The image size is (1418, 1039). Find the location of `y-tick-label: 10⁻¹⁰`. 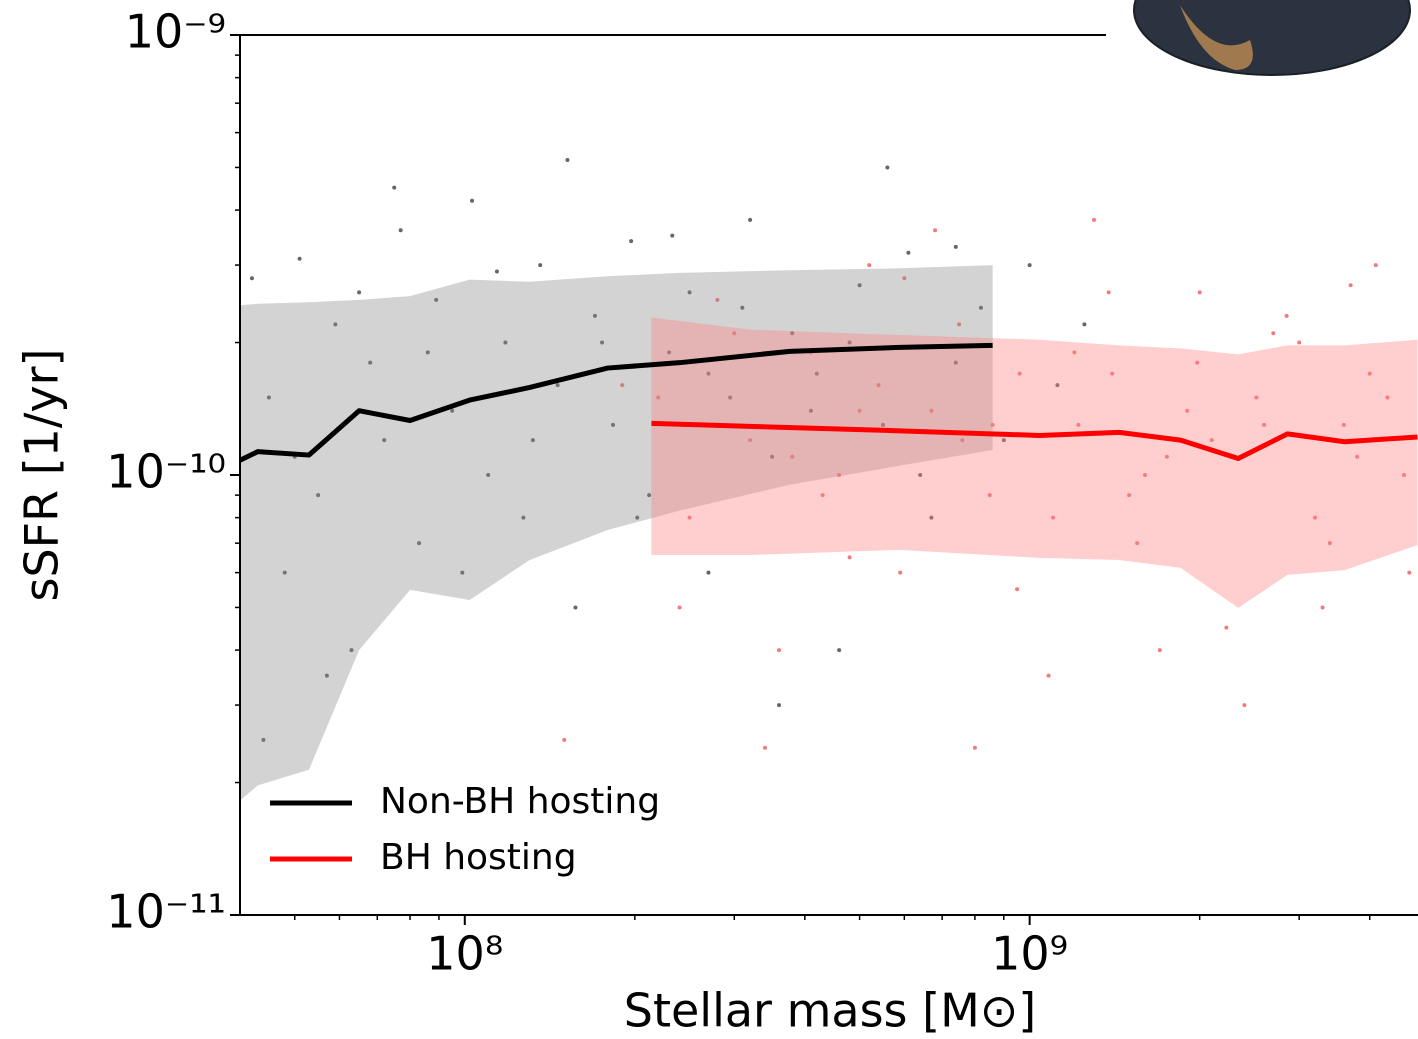

y-tick-label: 10⁻¹⁰ is located at coordinates (166, 472).